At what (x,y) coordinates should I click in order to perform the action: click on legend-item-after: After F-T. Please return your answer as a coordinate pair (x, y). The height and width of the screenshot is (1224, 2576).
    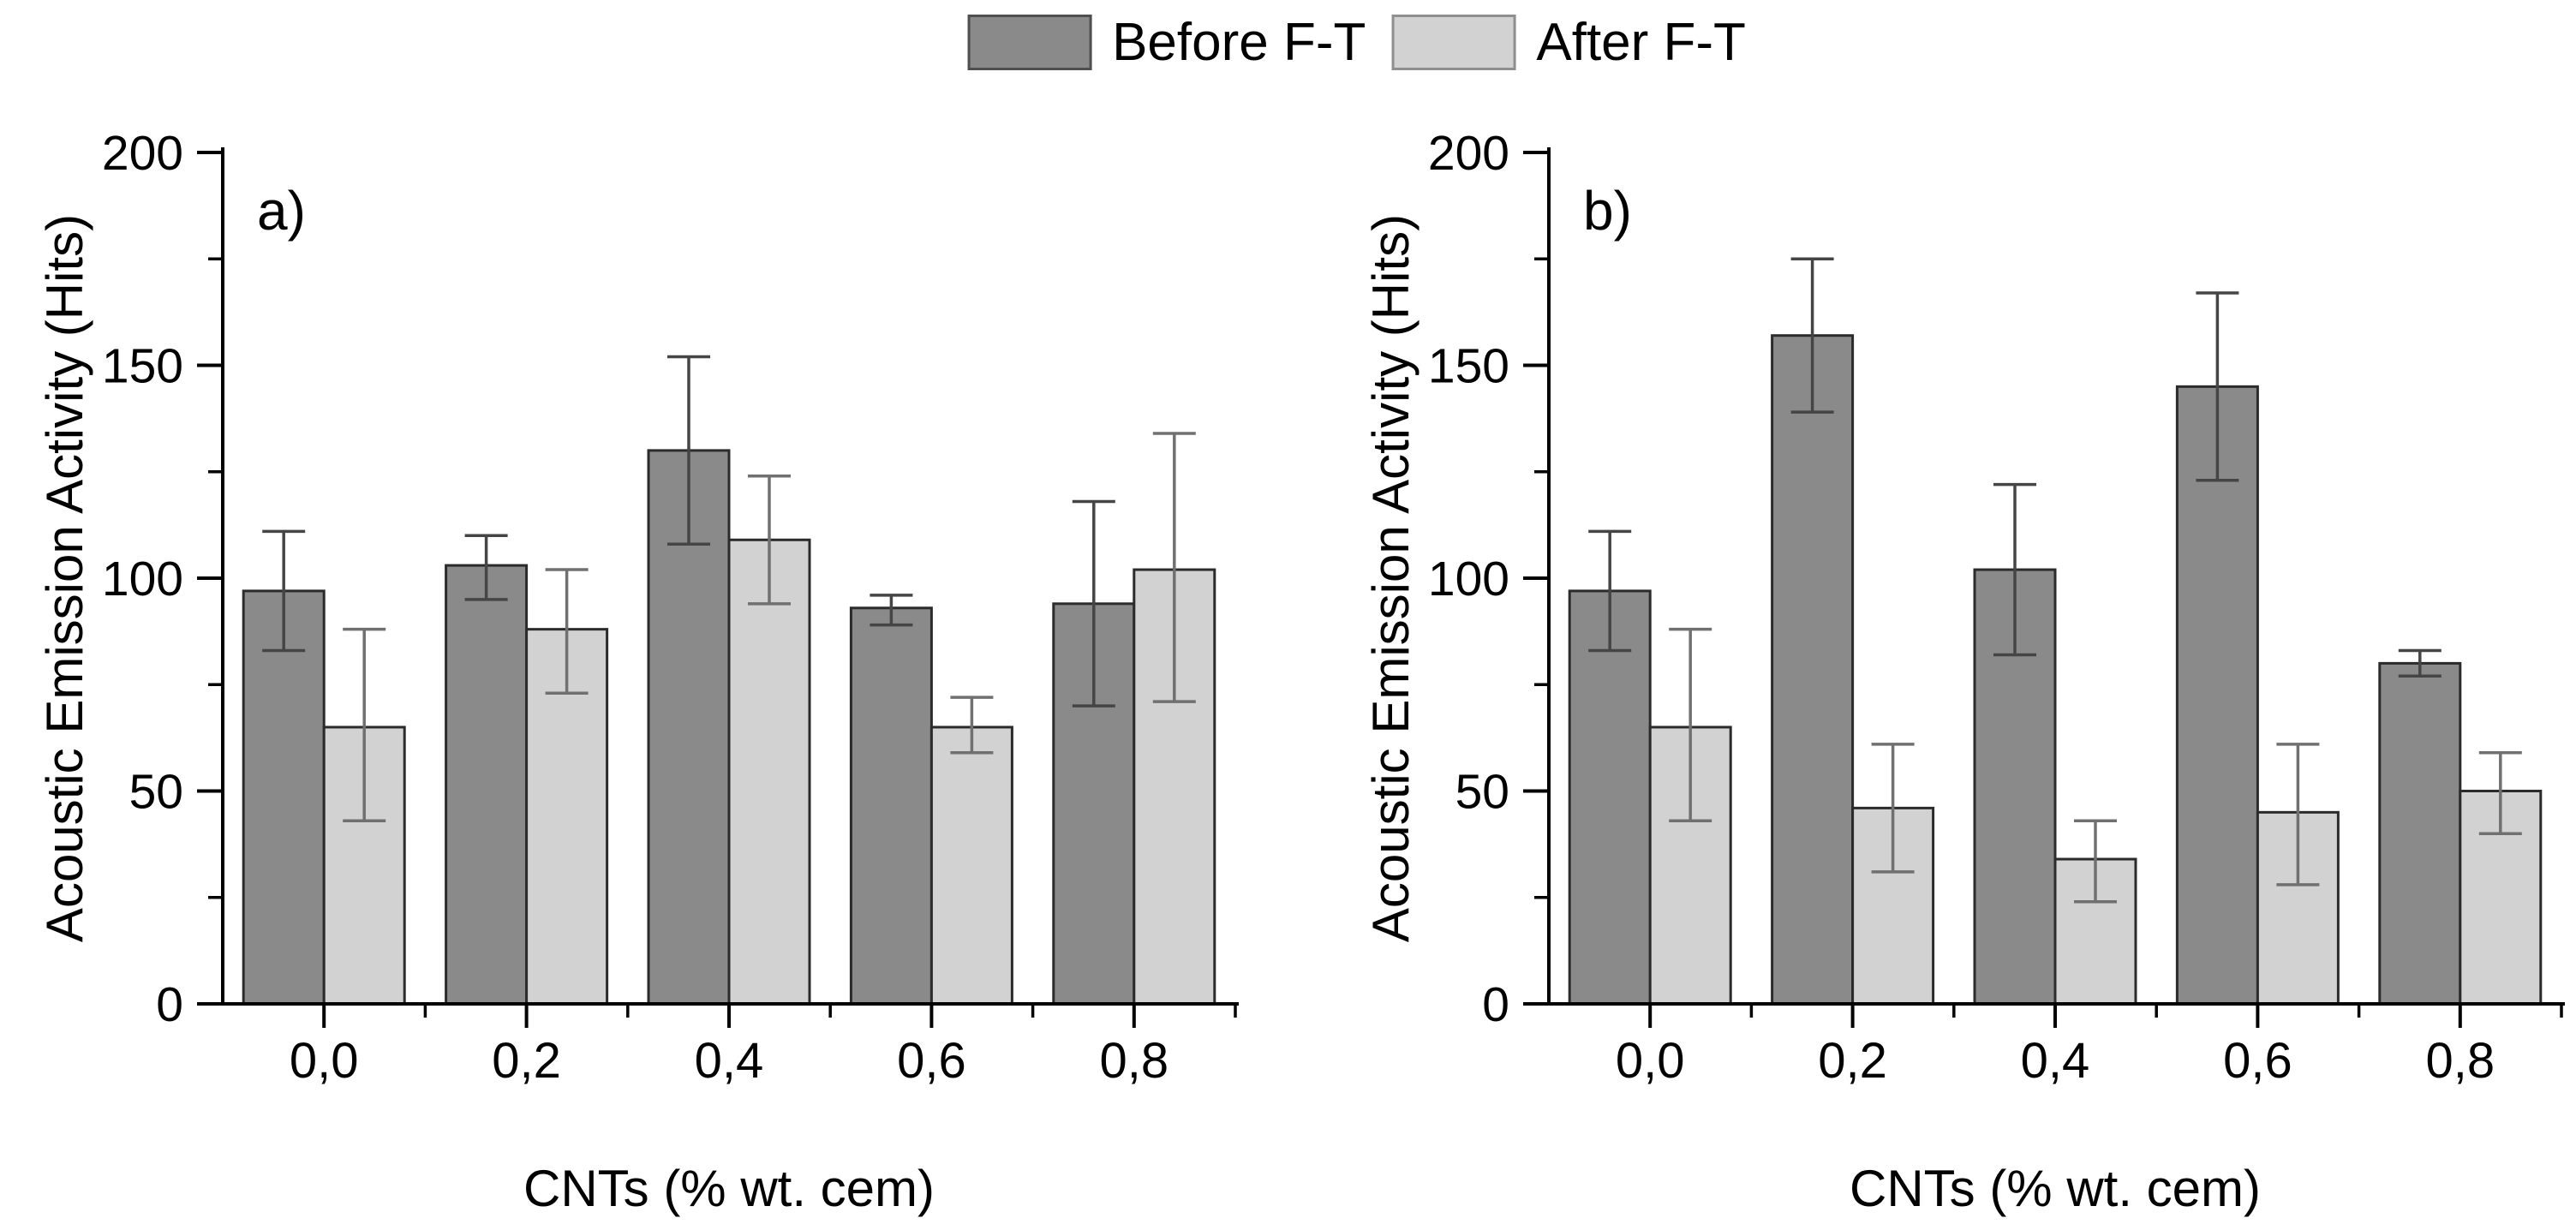
    Looking at the image, I should click on (1569, 42).